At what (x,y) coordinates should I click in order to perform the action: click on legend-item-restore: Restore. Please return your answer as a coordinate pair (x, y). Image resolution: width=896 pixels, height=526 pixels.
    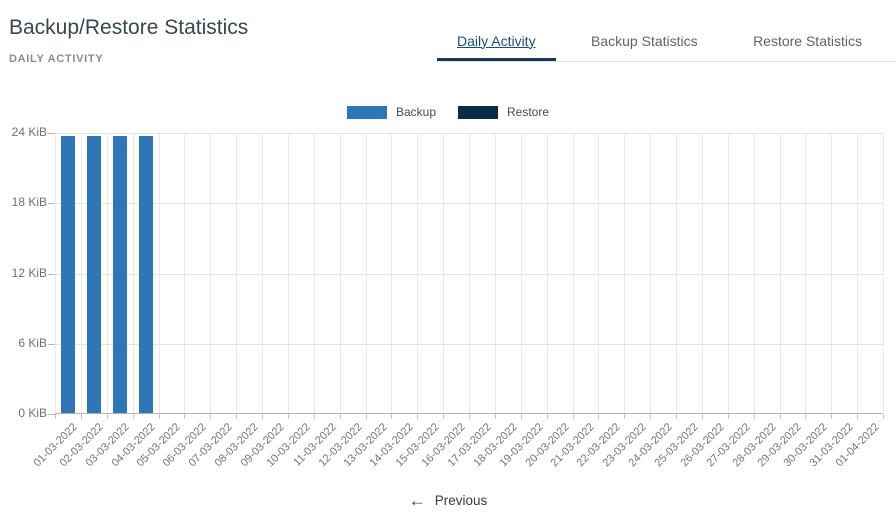
    Looking at the image, I should click on (503, 112).